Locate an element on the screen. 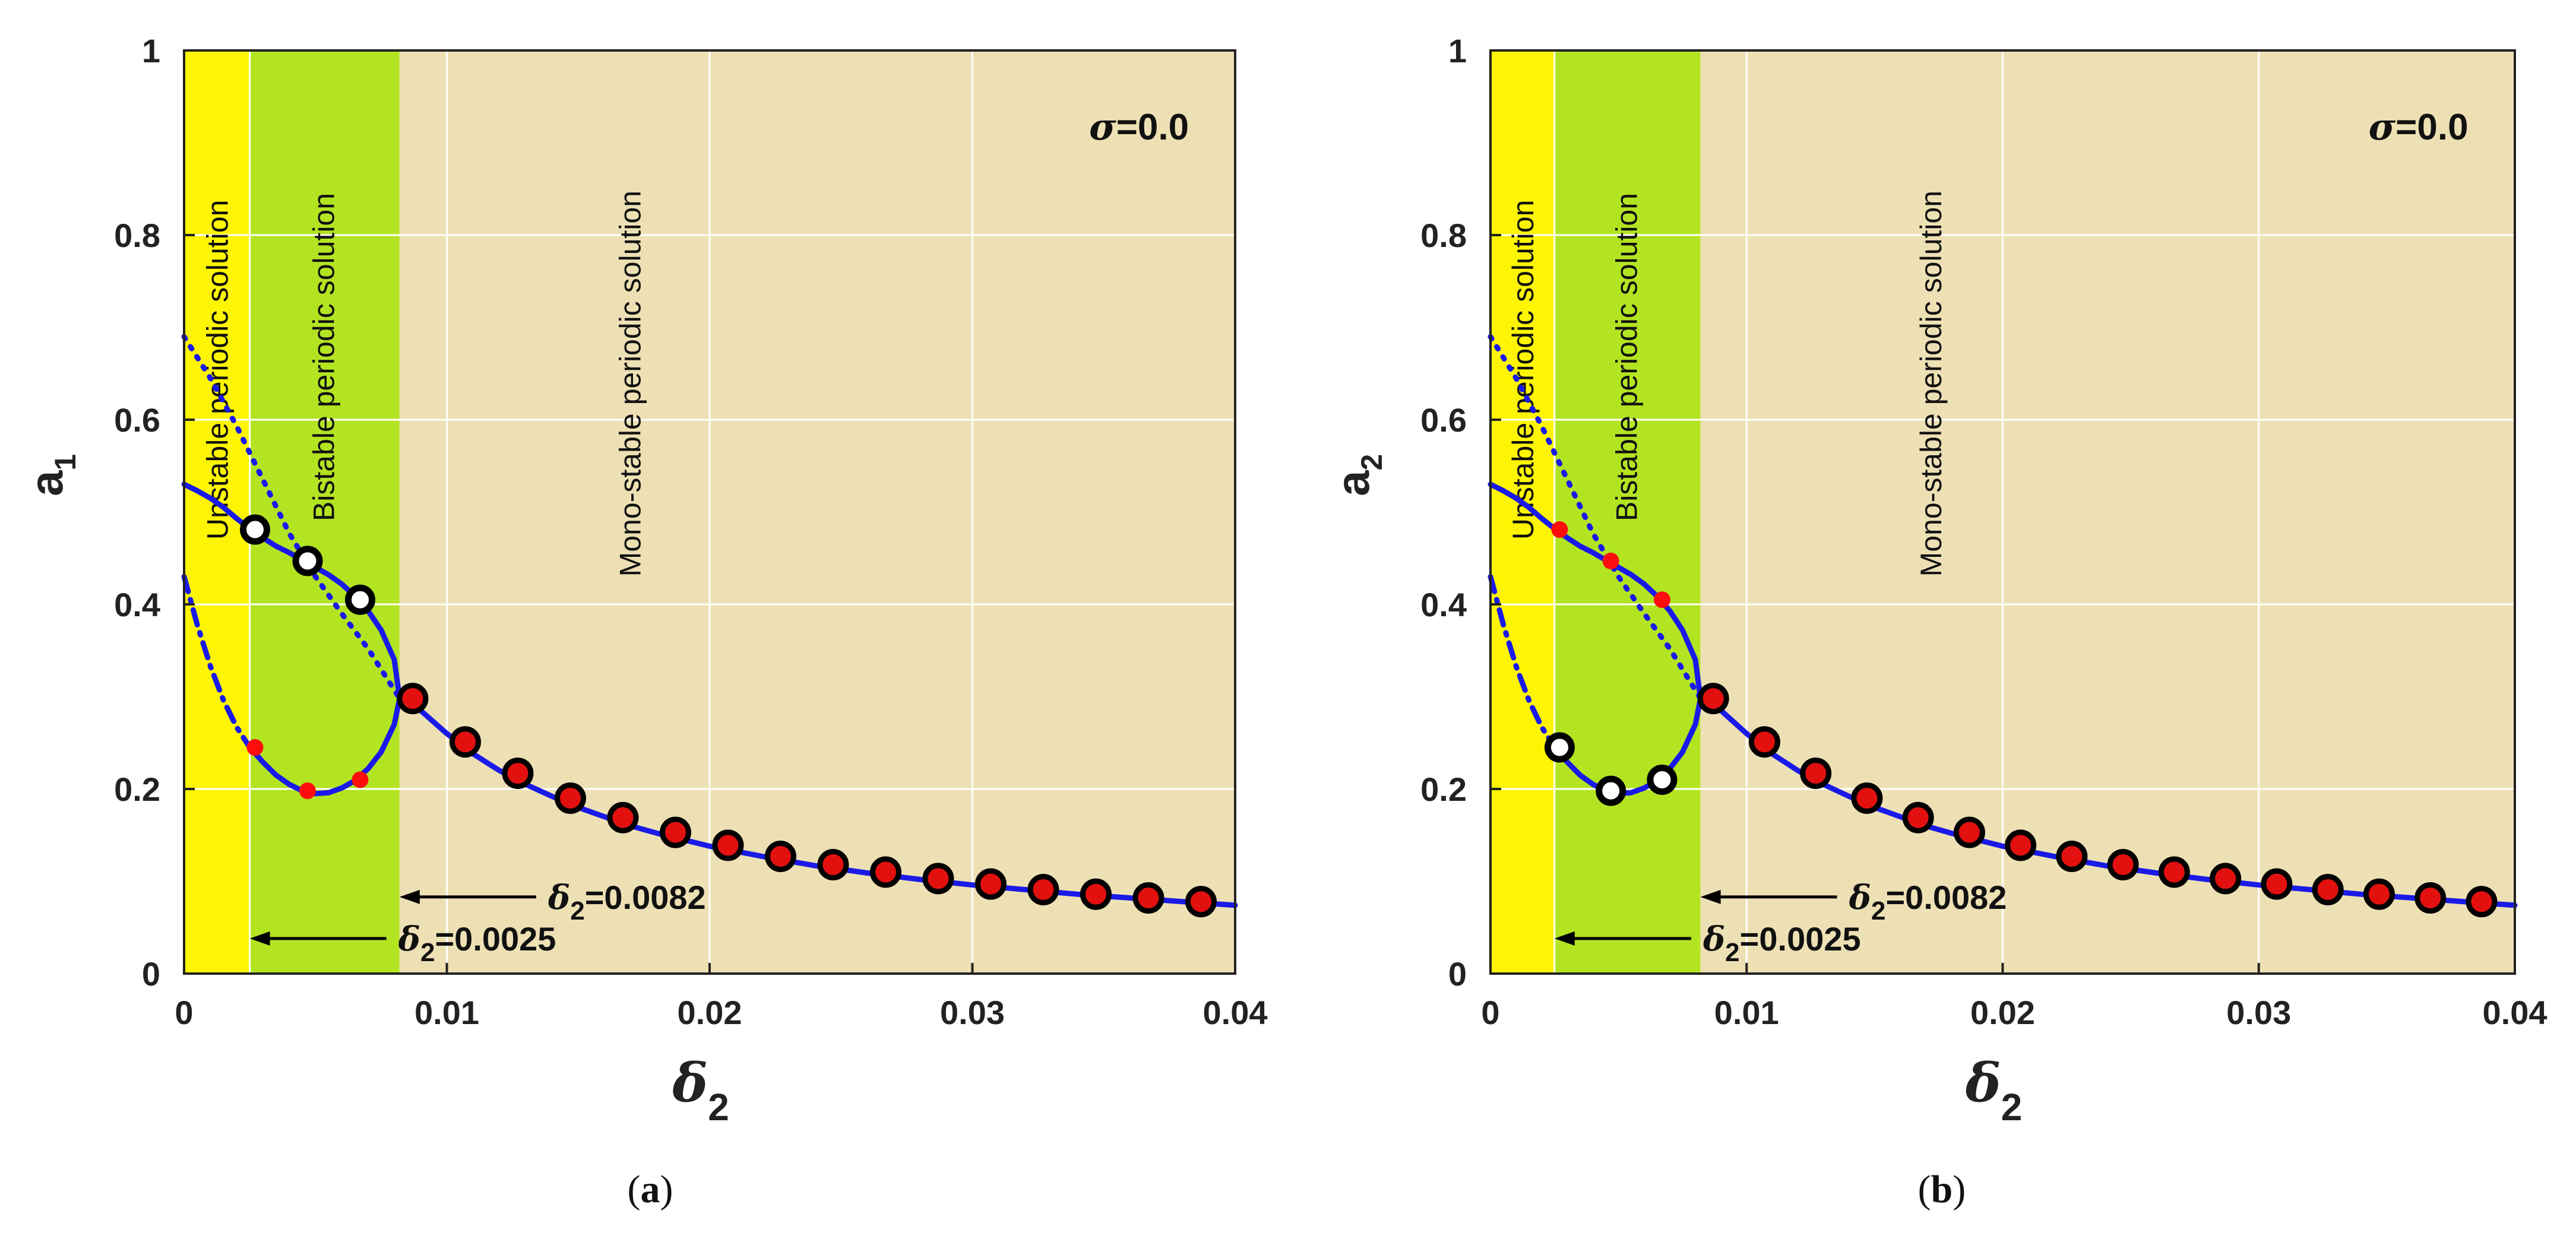 The height and width of the screenshot is (1236, 2576). panel-label-letter: a is located at coordinates (650, 1189).